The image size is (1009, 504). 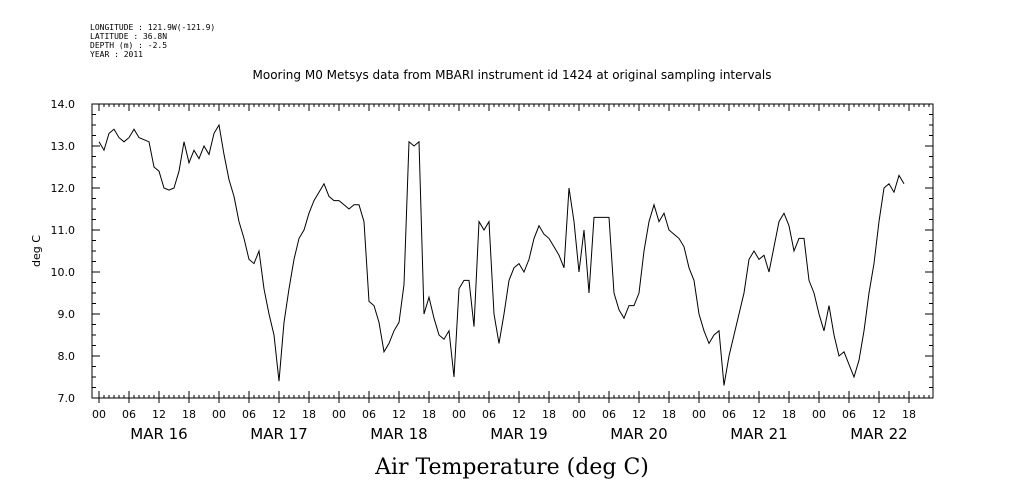 I want to click on latitude-text: LATITUDE : 36.8N, so click(x=129, y=36).